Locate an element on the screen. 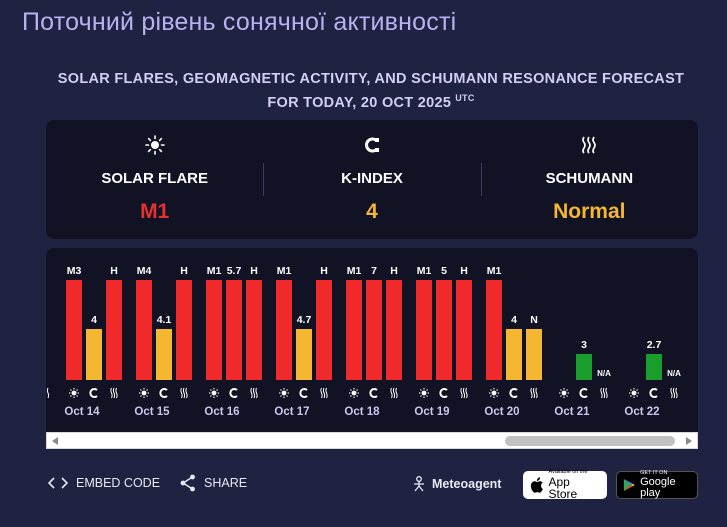 The width and height of the screenshot is (727, 527). schumann-value-label: N is located at coordinates (534, 320).